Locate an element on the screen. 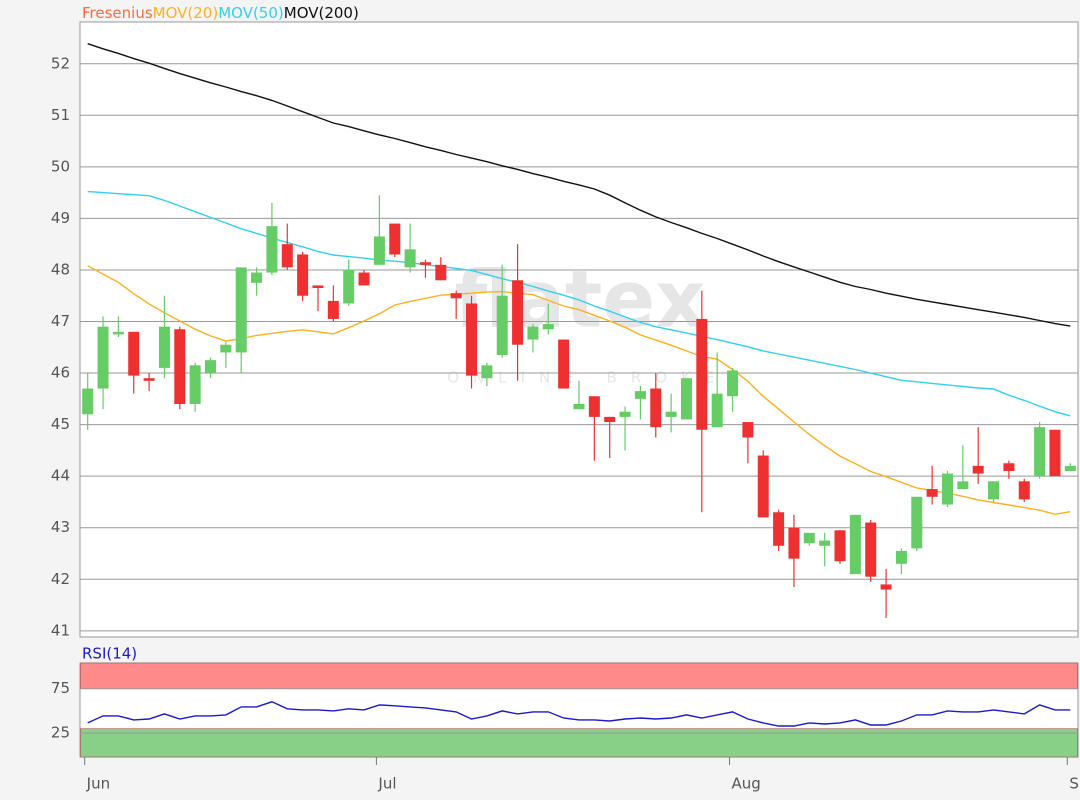 This screenshot has width=1080, height=800. y-tick-label: 44 is located at coordinates (60, 476).